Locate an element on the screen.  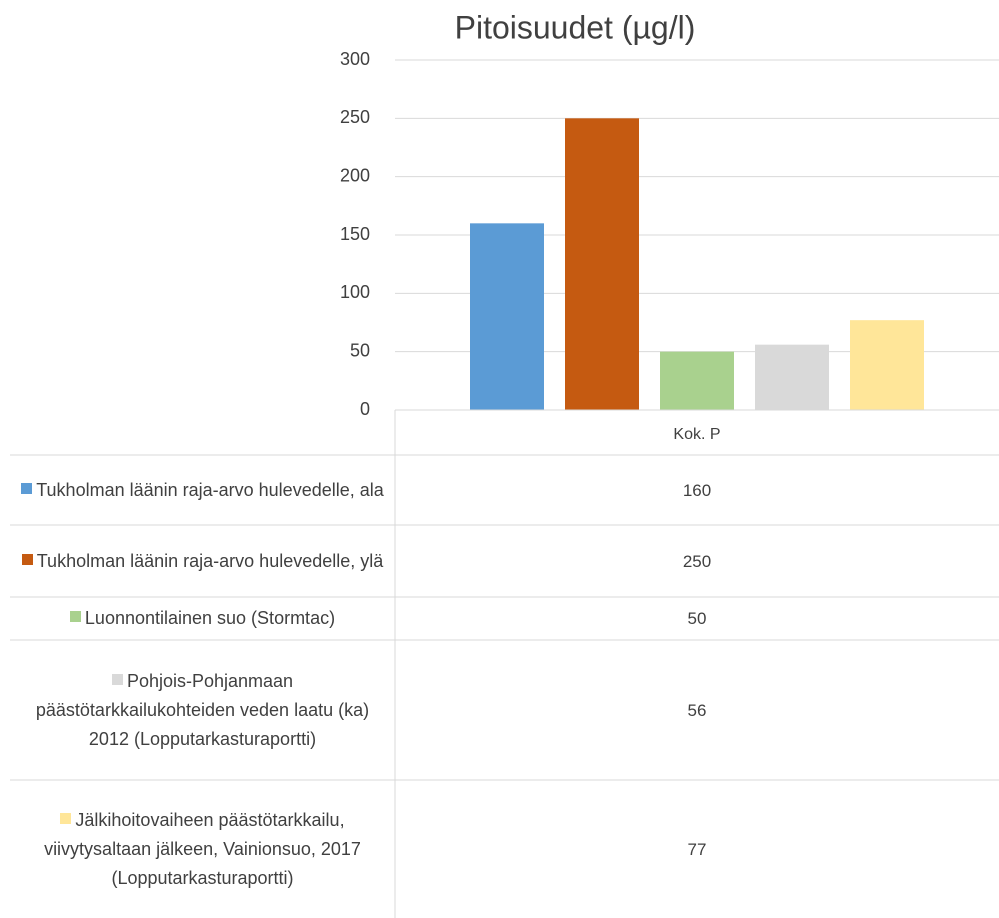
y-tick-label: 200 is located at coordinates (355, 175).